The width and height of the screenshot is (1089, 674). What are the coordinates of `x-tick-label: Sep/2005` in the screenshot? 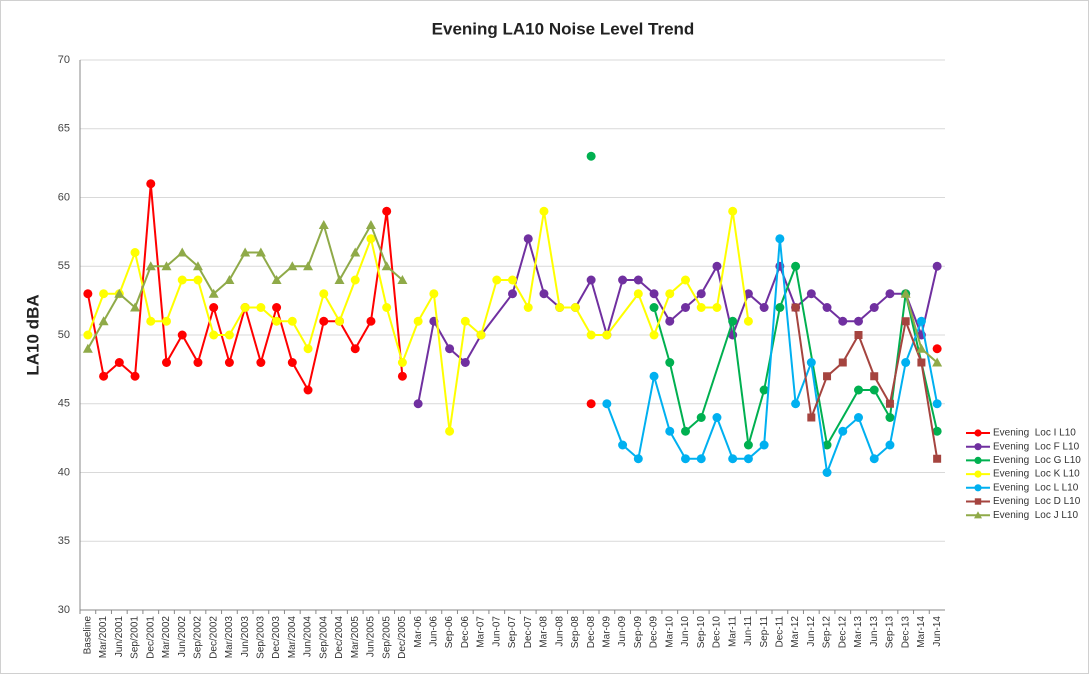 It's located at (386, 637).